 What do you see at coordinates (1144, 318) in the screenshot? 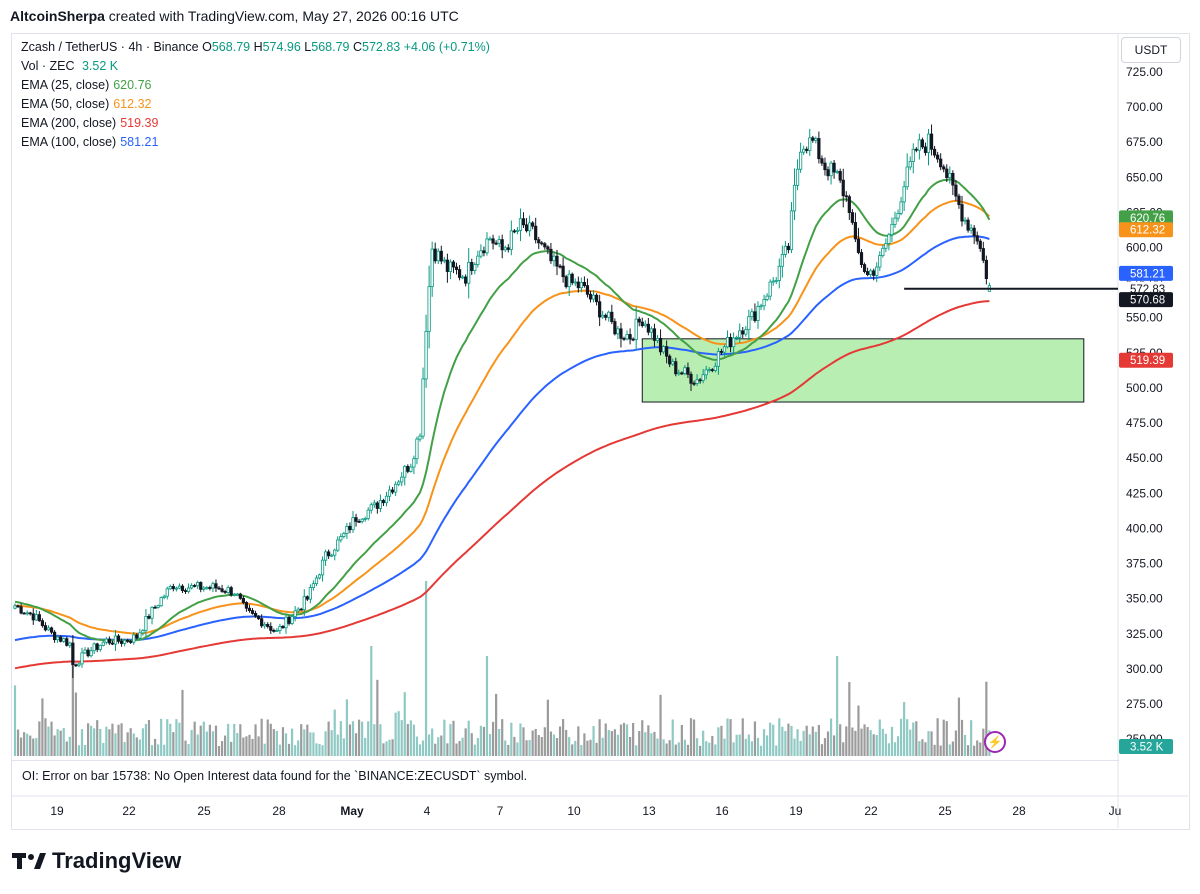
I see `y-tick-label: 550.00` at bounding box center [1144, 318].